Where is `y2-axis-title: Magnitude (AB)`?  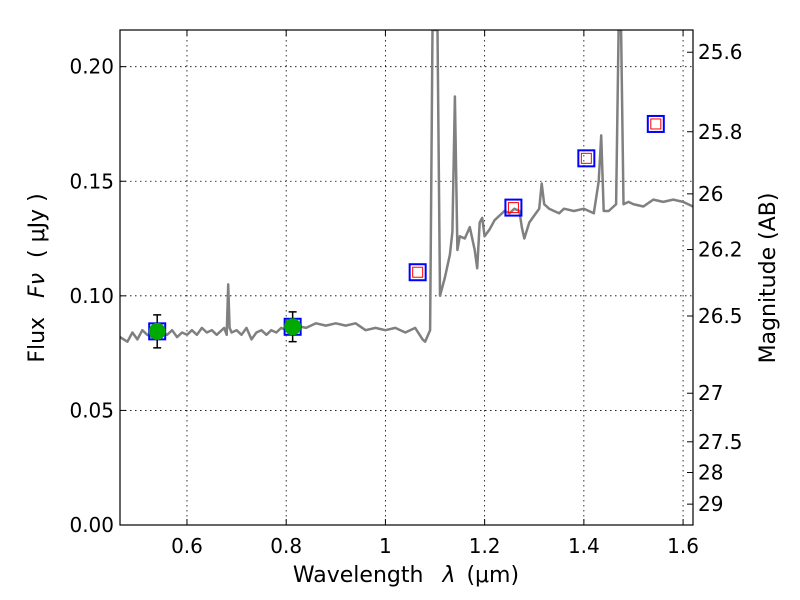
y2-axis-title: Magnitude (AB) is located at coordinates (768, 278).